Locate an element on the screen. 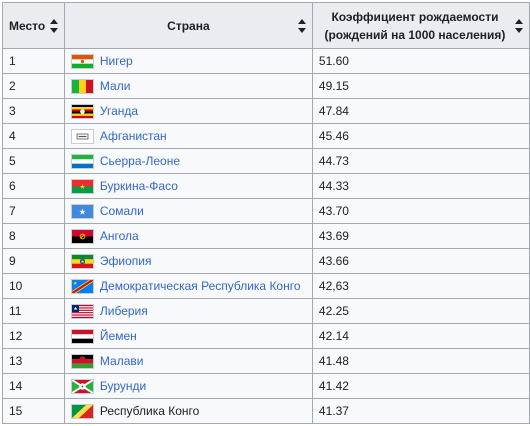  congo-flag-icon is located at coordinates (82, 411).